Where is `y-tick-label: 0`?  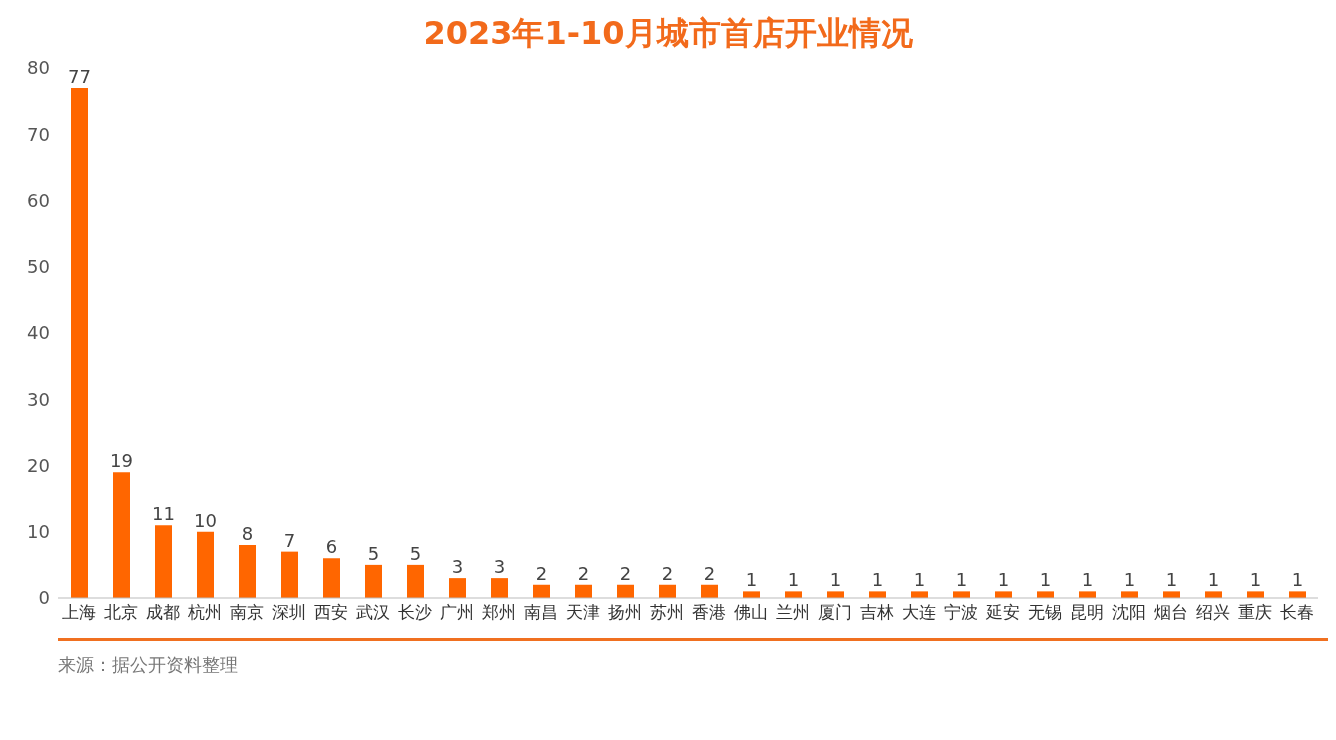 y-tick-label: 0 is located at coordinates (44, 598).